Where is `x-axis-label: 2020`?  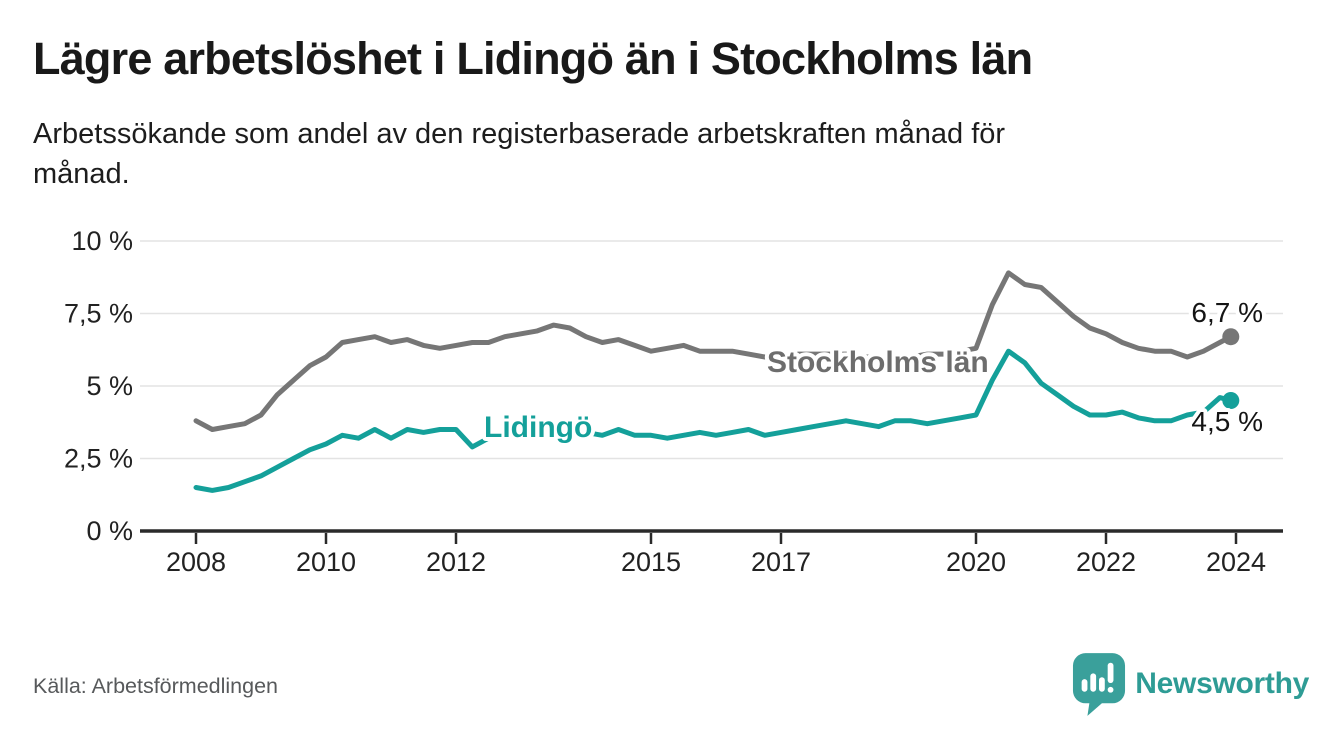
x-axis-label: 2020 is located at coordinates (976, 562).